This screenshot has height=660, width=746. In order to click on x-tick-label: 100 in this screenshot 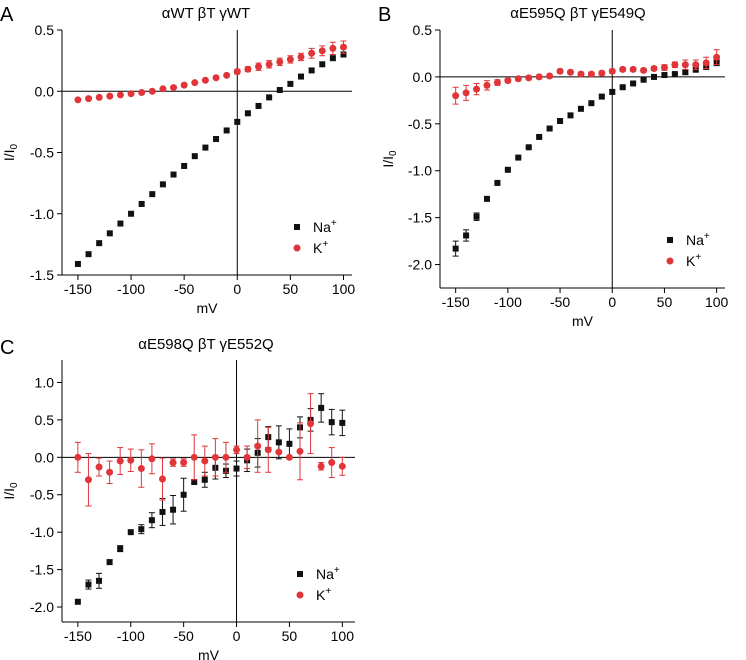, I will do `click(343, 636)`.